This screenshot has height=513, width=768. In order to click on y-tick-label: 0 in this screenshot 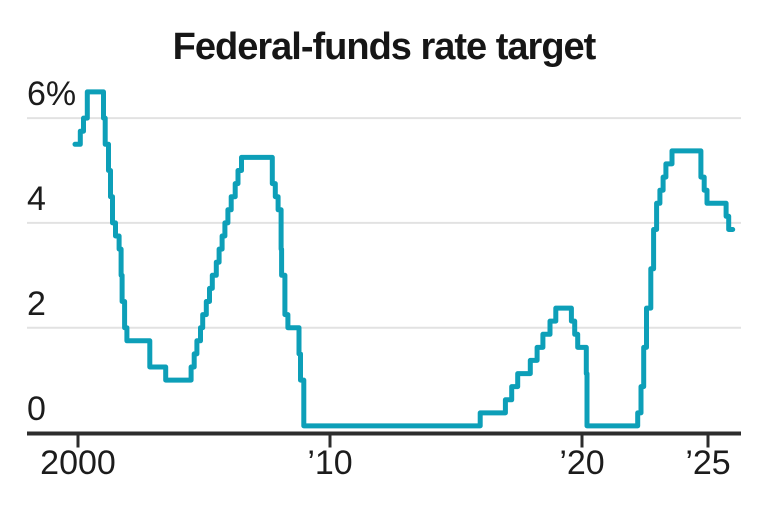, I will do `click(36, 408)`.